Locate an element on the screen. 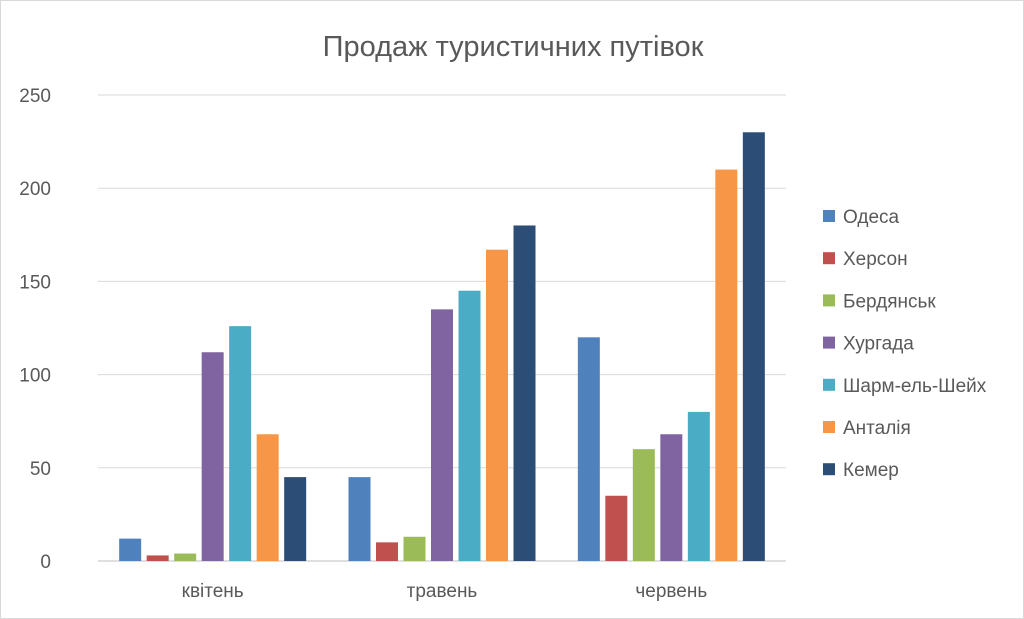  x-tick-label: квітень is located at coordinates (213, 591).